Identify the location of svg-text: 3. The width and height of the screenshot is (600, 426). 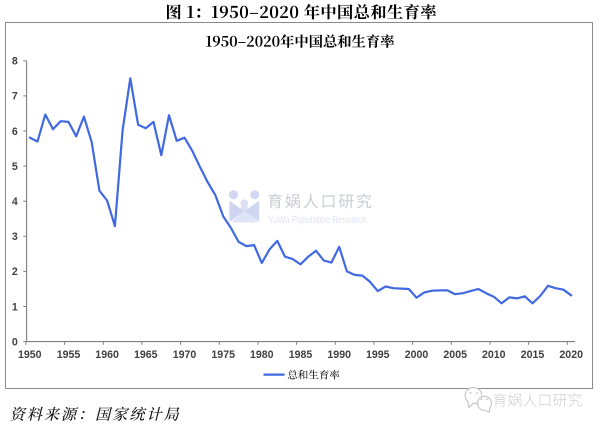
(15, 237).